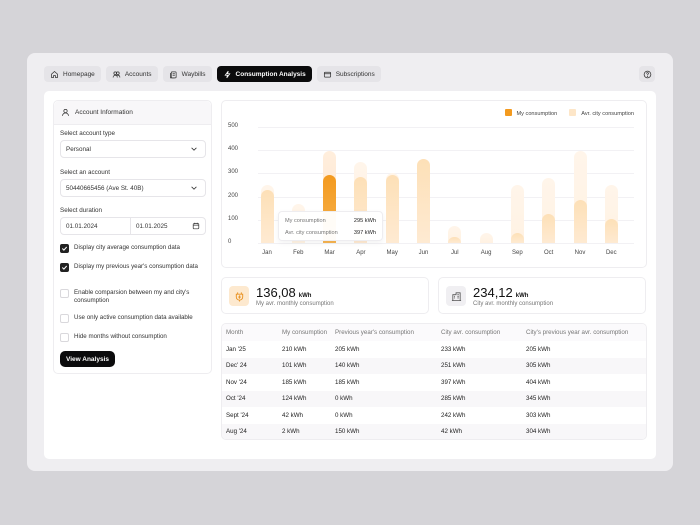 Image resolution: width=700 pixels, height=525 pixels. Describe the element at coordinates (233, 218) in the screenshot. I see `y-axis-tick: 100` at that location.